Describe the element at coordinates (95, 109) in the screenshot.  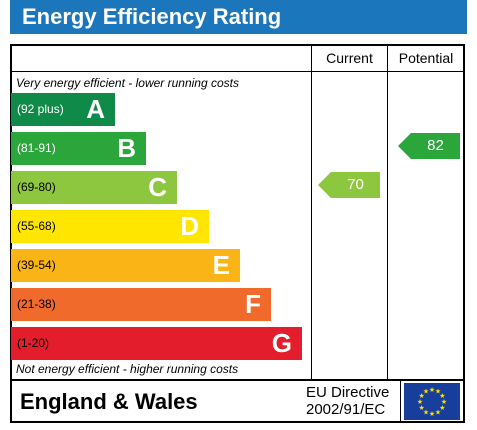
I see `band-letter: A` at that location.